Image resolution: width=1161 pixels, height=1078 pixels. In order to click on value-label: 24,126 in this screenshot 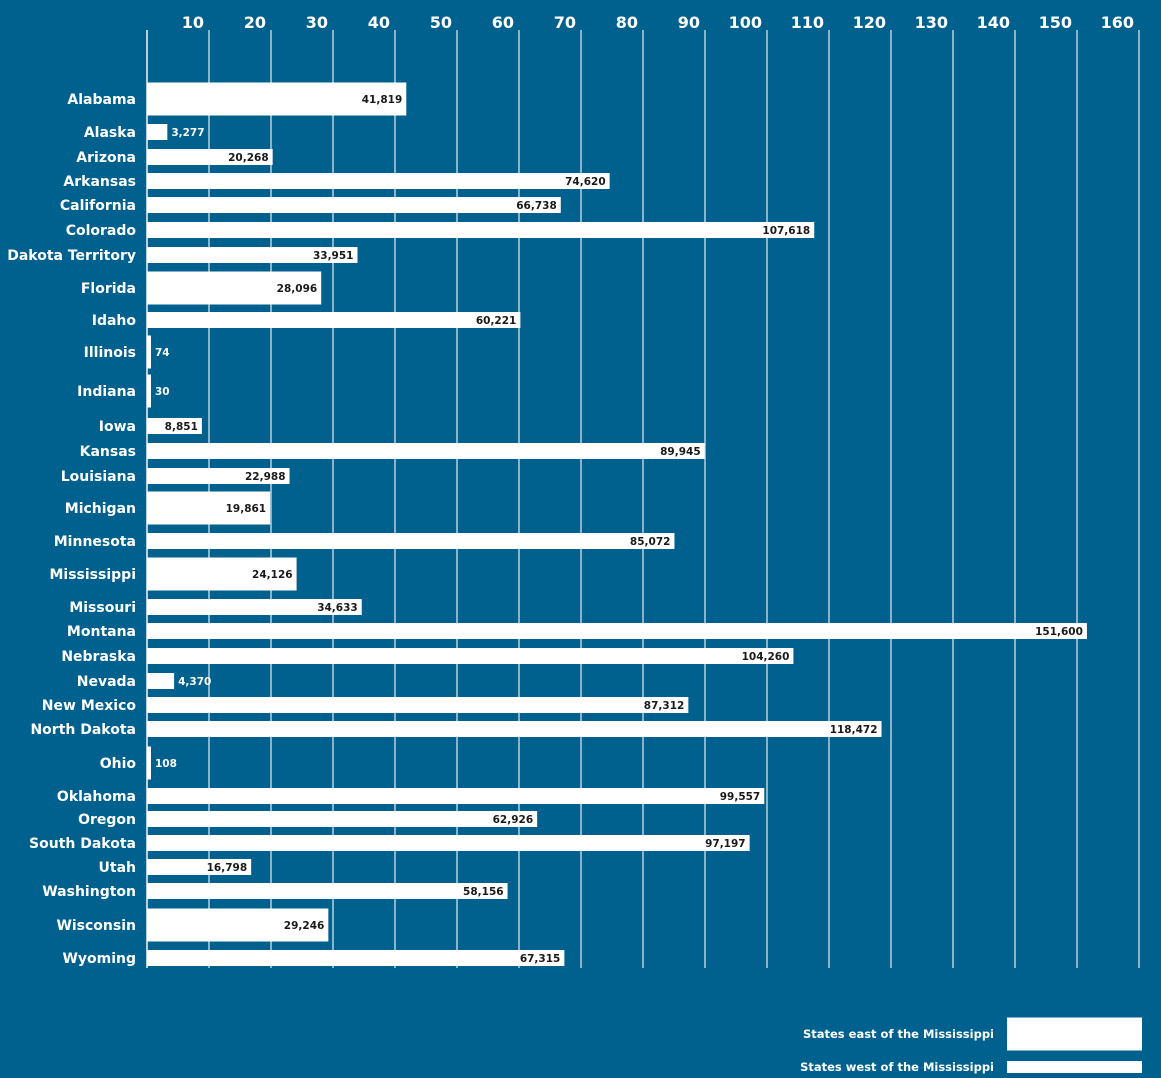, I will do `click(272, 575)`.